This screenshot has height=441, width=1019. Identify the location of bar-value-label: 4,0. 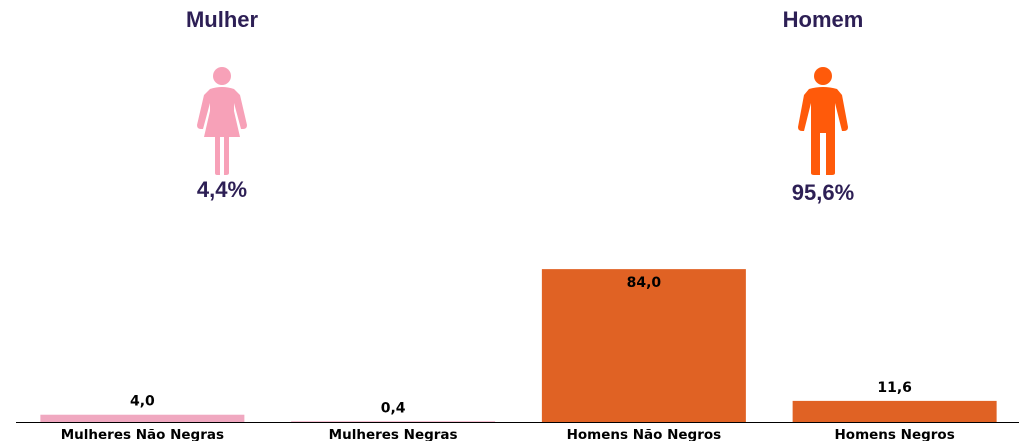
(142, 402).